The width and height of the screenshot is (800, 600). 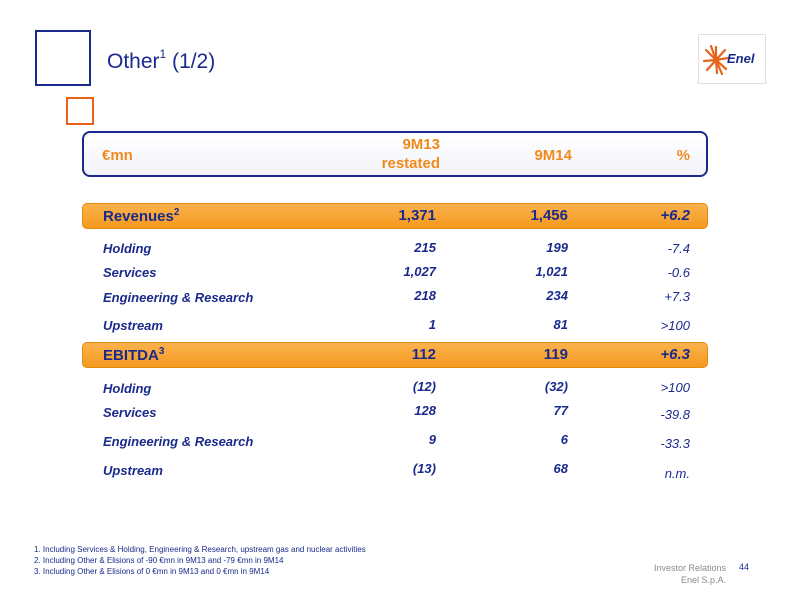 What do you see at coordinates (419, 271) in the screenshot?
I see `row-9m13: 1,027` at bounding box center [419, 271].